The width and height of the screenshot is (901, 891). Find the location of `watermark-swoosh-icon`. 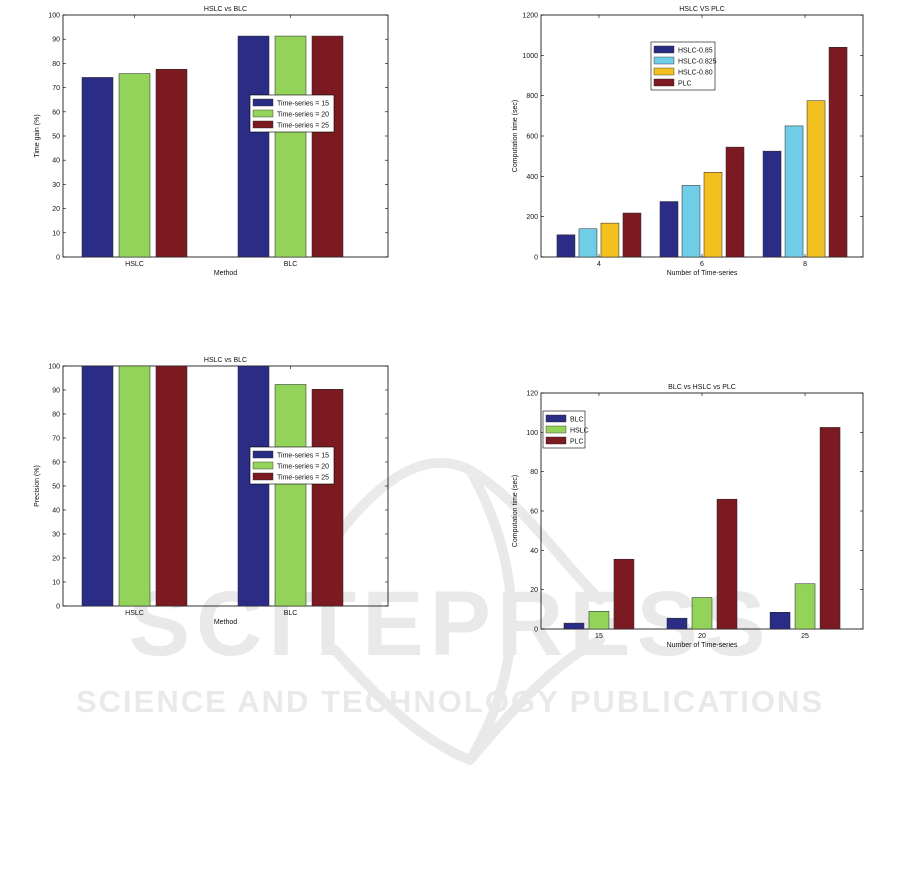

watermark-swoosh-icon is located at coordinates (460, 611).